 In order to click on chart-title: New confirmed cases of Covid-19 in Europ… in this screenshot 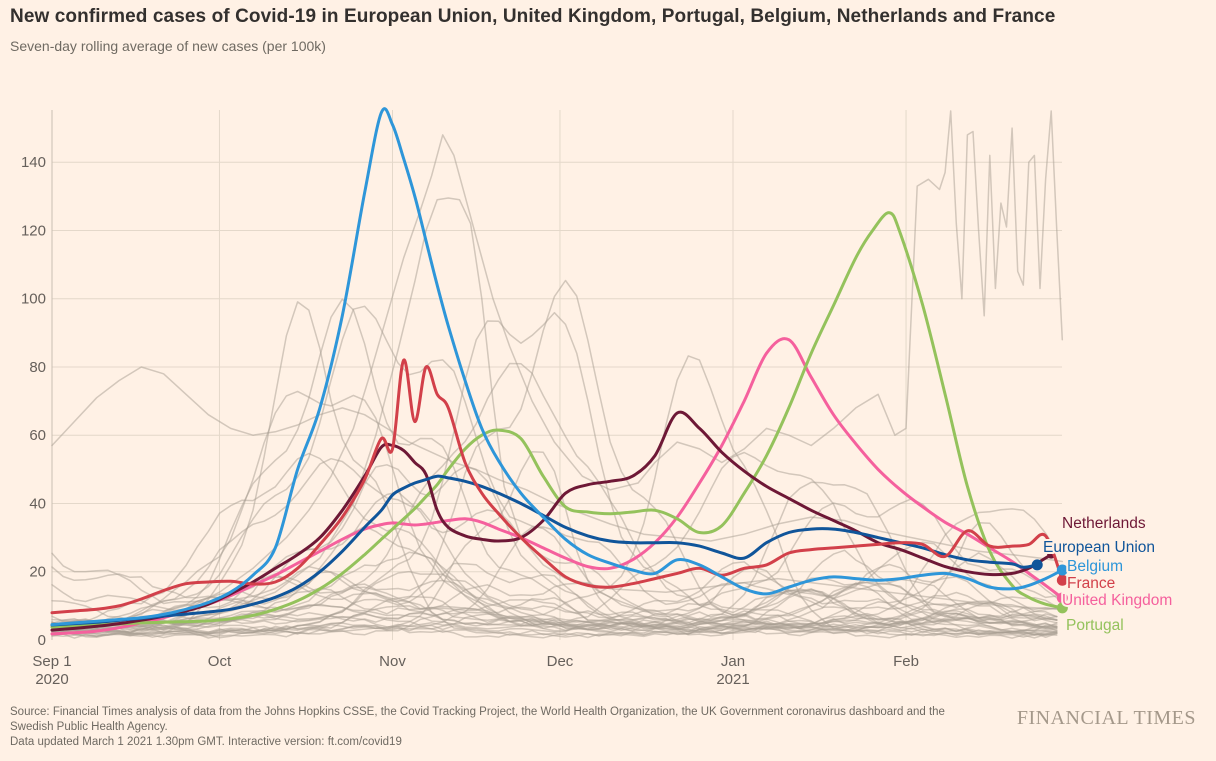, I will do `click(533, 16)`.